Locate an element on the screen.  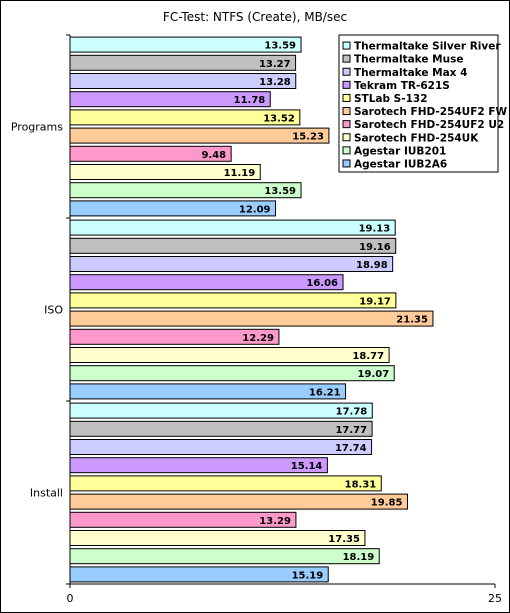
category-label: ISO is located at coordinates (53, 310).